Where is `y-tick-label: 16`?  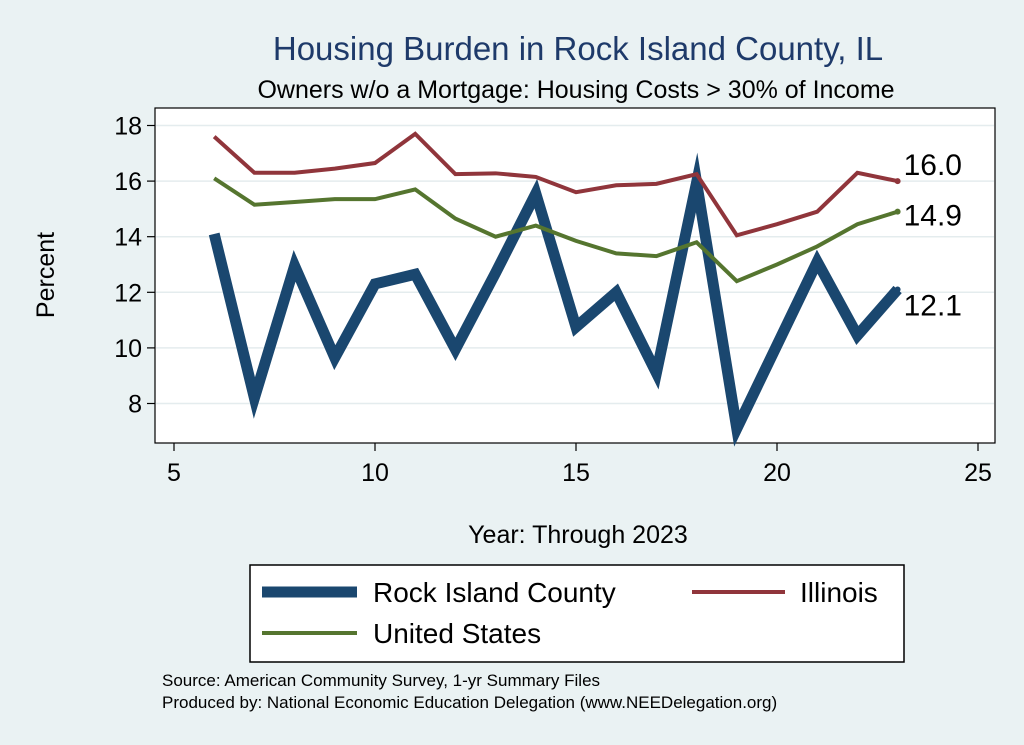 y-tick-label: 16 is located at coordinates (128, 182).